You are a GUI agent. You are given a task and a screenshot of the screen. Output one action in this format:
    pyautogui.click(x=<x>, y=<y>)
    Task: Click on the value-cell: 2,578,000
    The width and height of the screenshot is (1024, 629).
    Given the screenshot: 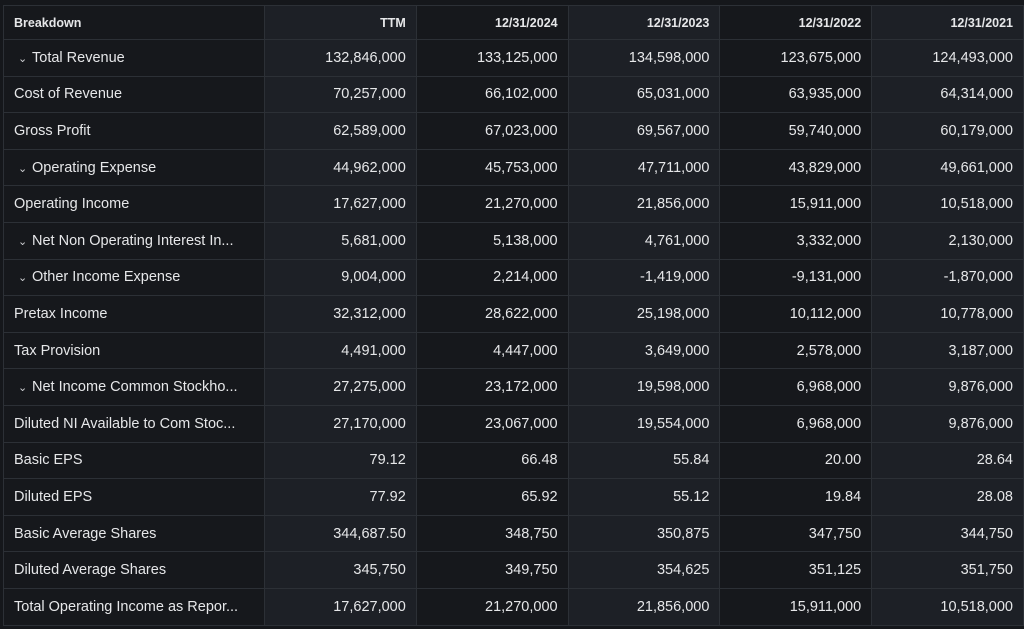 What is the action you would take?
    pyautogui.click(x=796, y=350)
    